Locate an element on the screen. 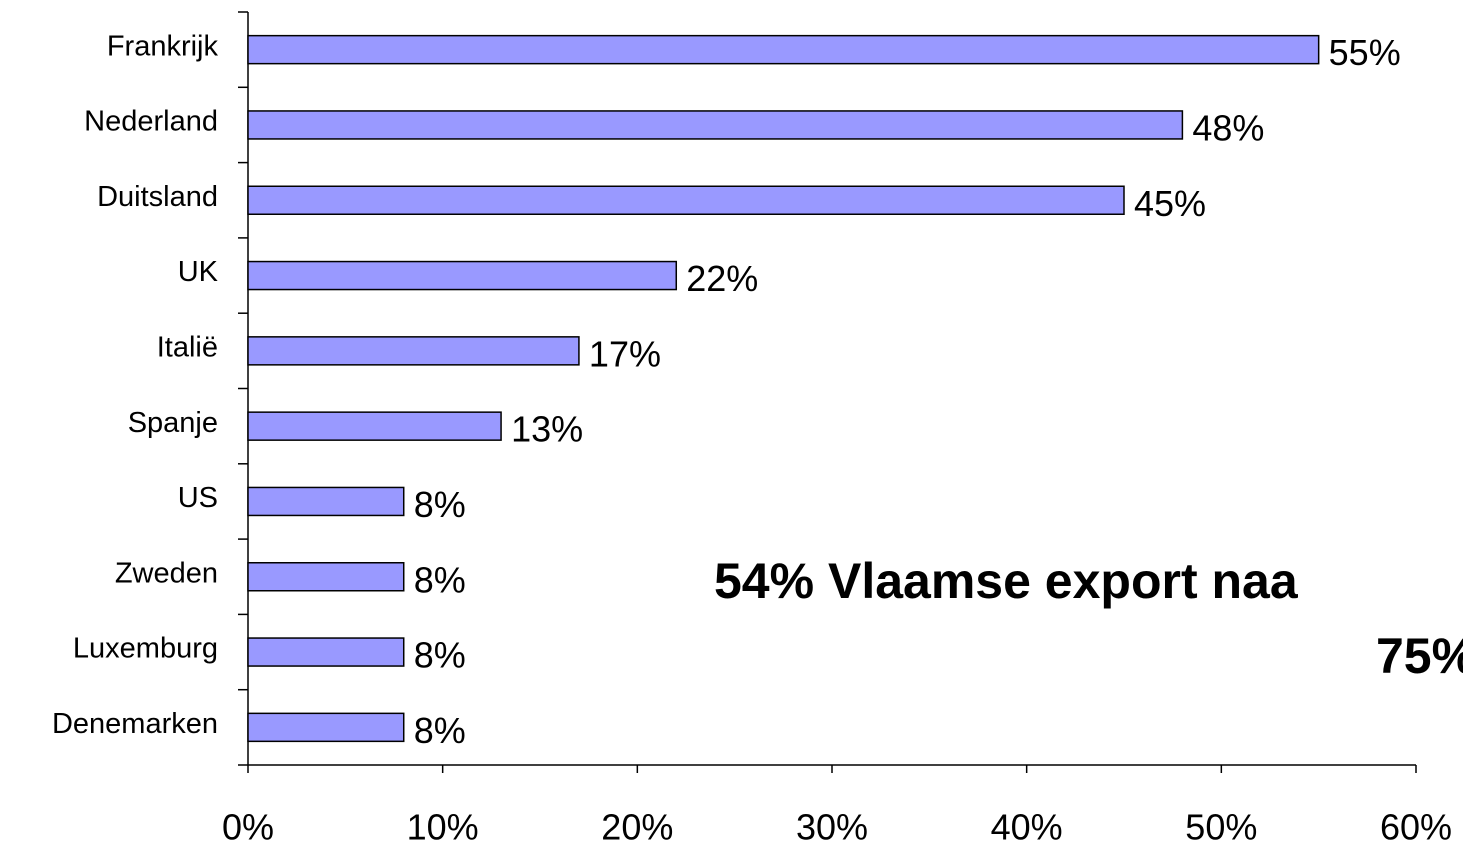  x-tick-label: 40% is located at coordinates (1027, 827).